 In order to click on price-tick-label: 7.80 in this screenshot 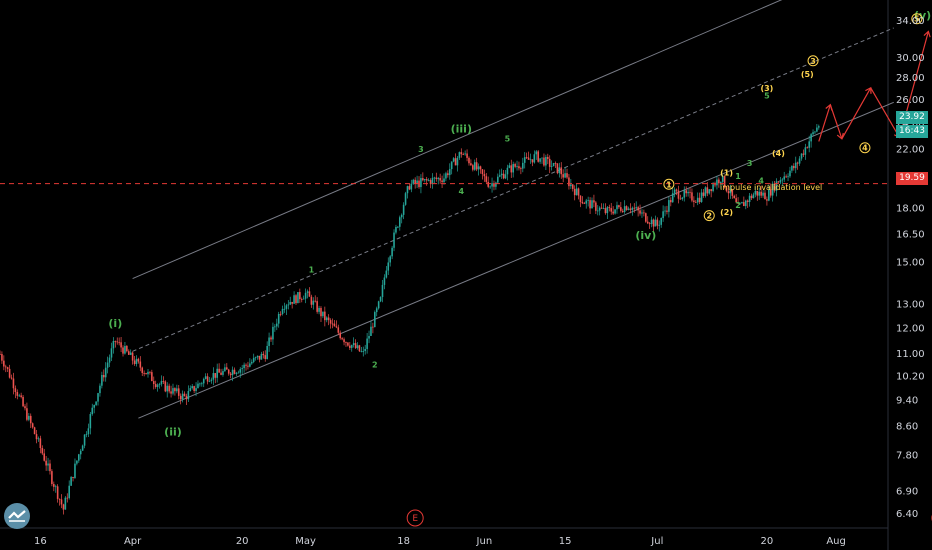, I will do `click(907, 455)`.